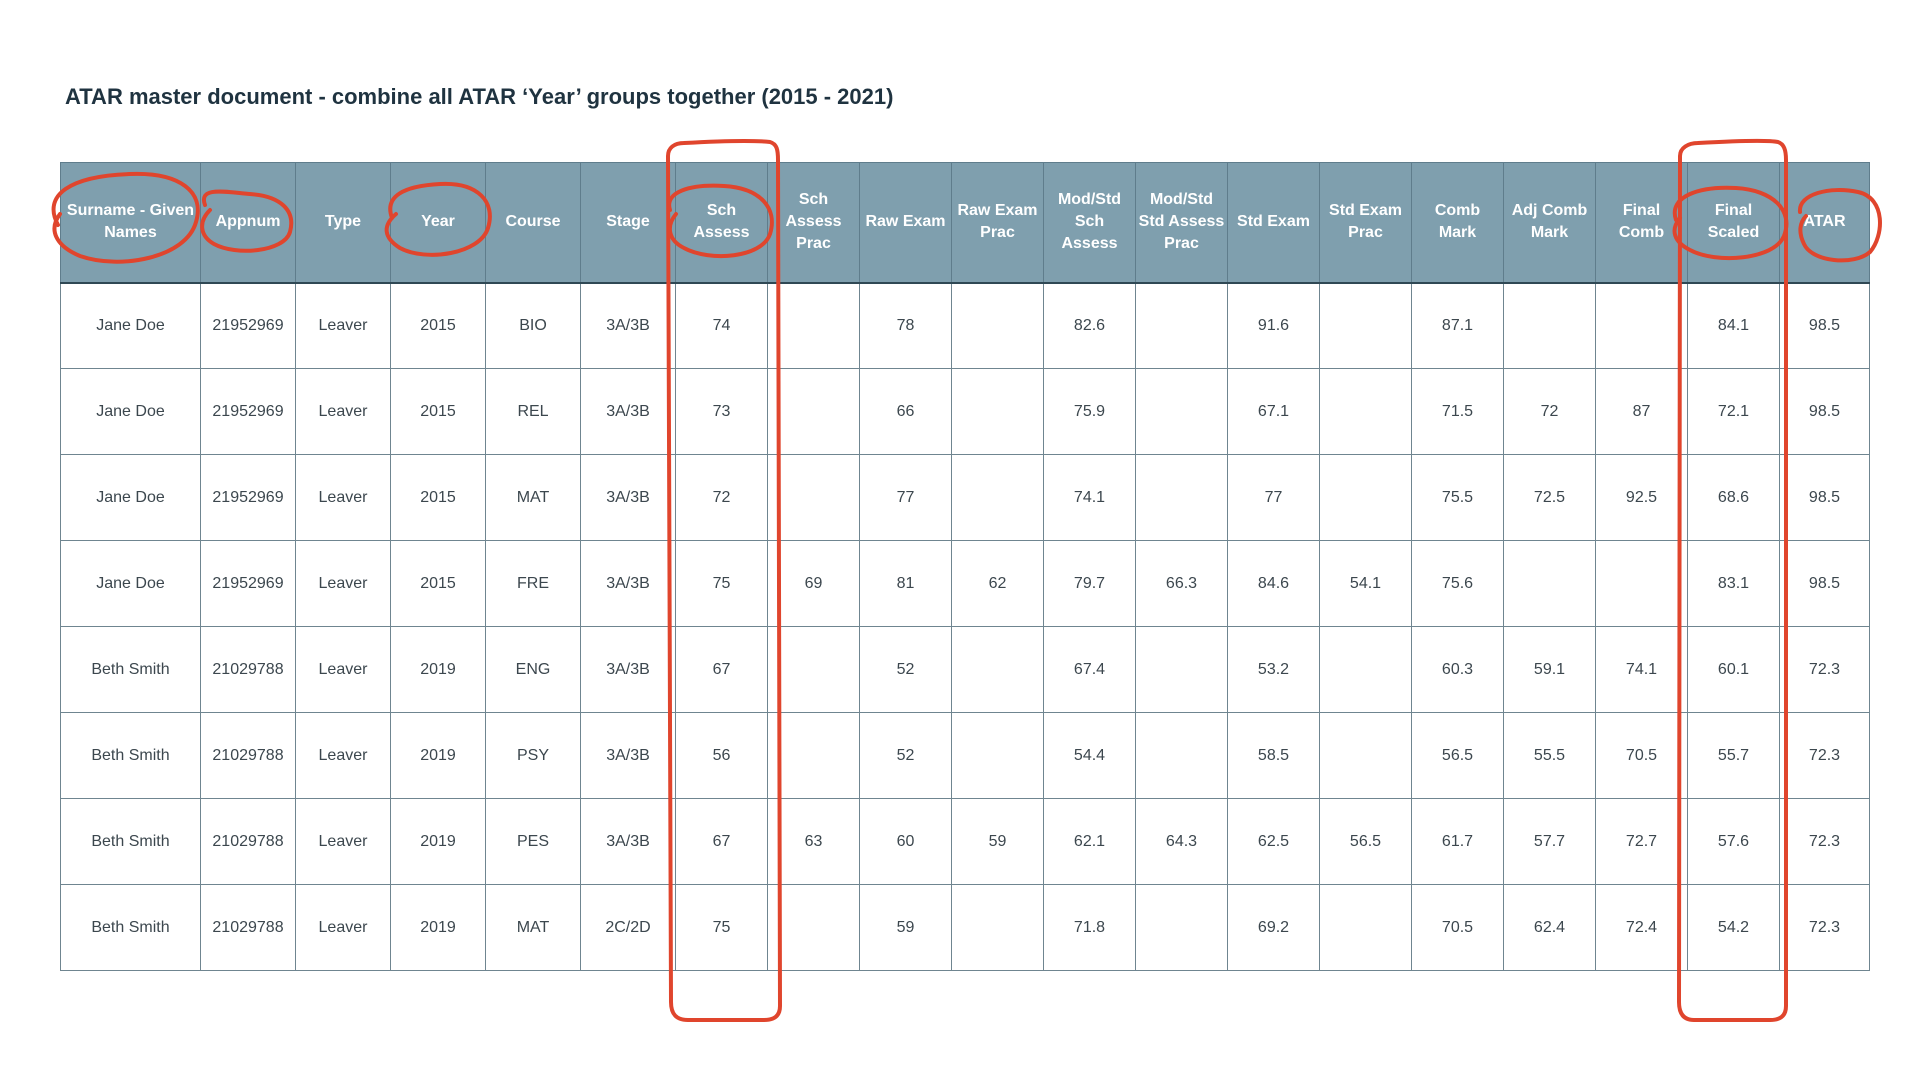 This screenshot has height=1080, width=1920. Describe the element at coordinates (438, 223) in the screenshot. I see `column-header-year: Year` at that location.